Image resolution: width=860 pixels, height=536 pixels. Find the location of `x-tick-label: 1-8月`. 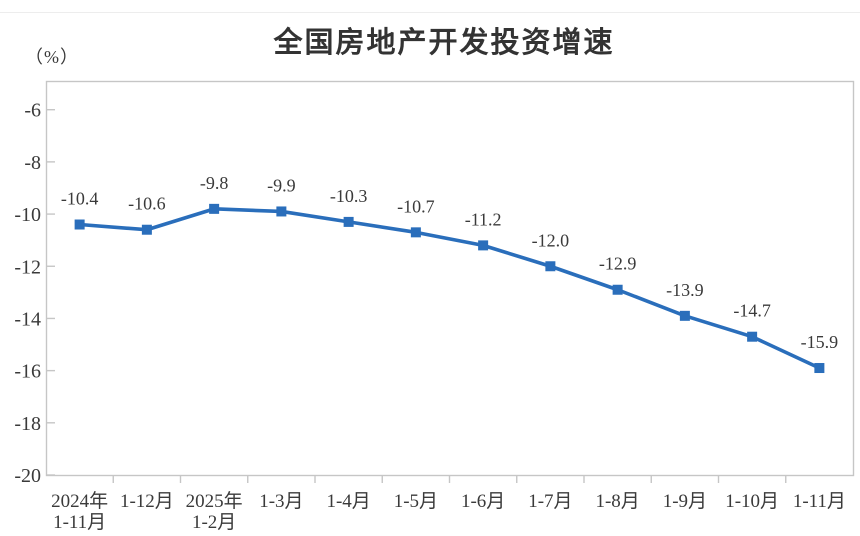

x-tick-label: 1-8月 is located at coordinates (617, 501).